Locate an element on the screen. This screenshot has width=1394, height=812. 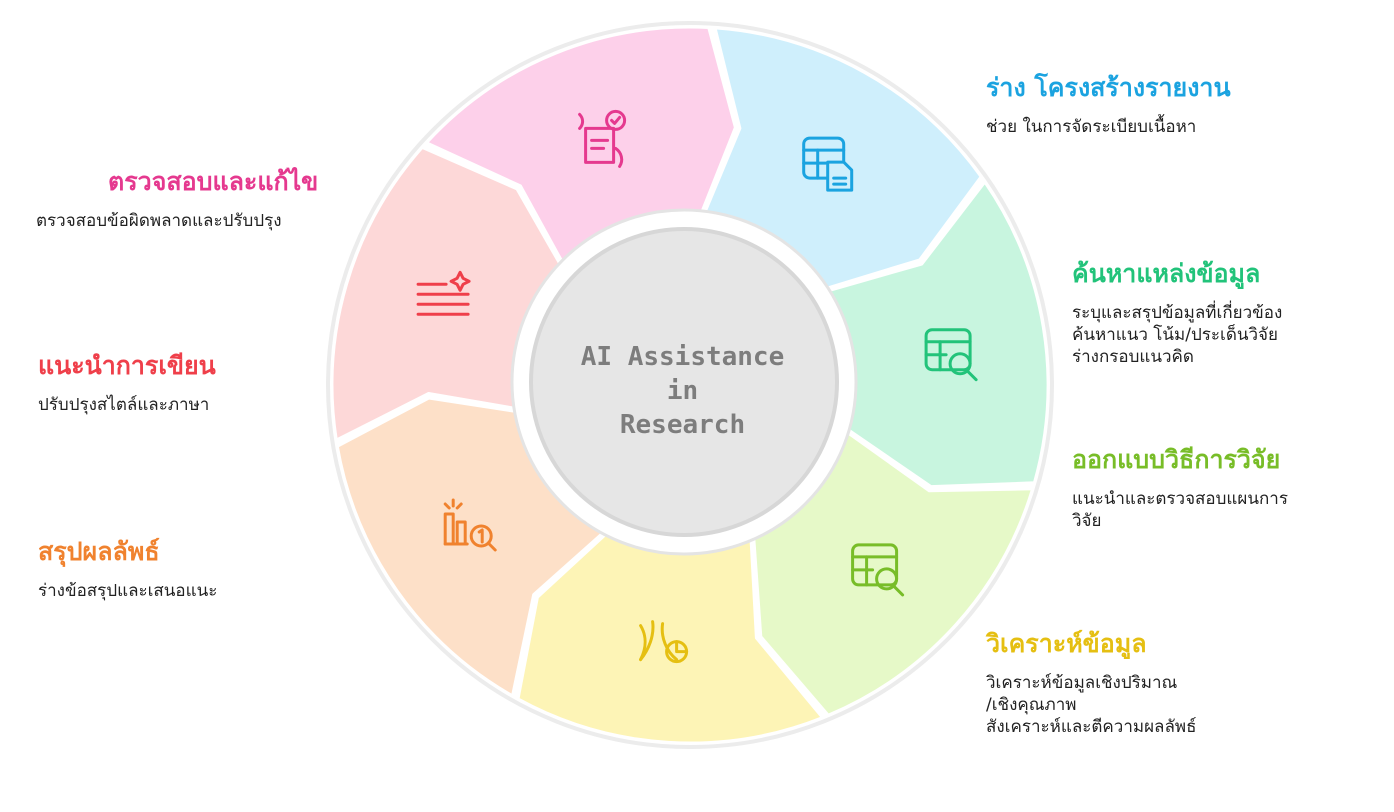
segment-title: ร่าง โครงสร้างรายงาน is located at coordinates (1108, 87).